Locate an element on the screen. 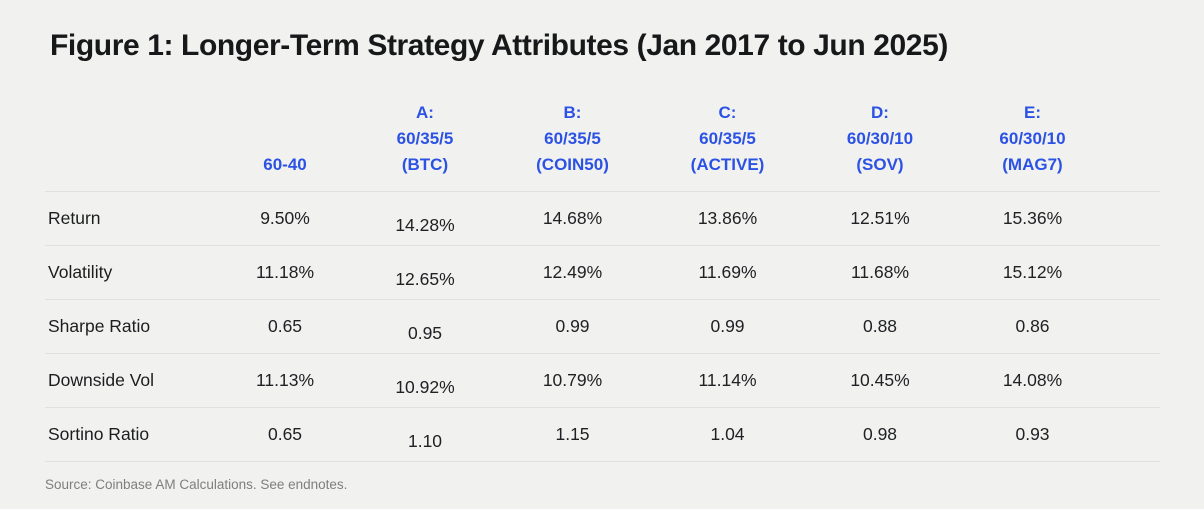  value: 10.92% is located at coordinates (425, 387).